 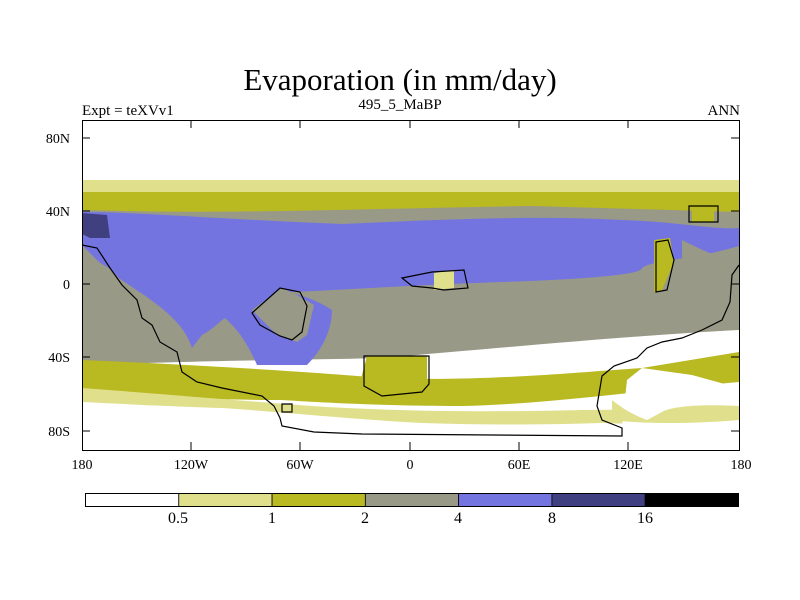 I want to click on polar-white-north, so click(x=410, y=150).